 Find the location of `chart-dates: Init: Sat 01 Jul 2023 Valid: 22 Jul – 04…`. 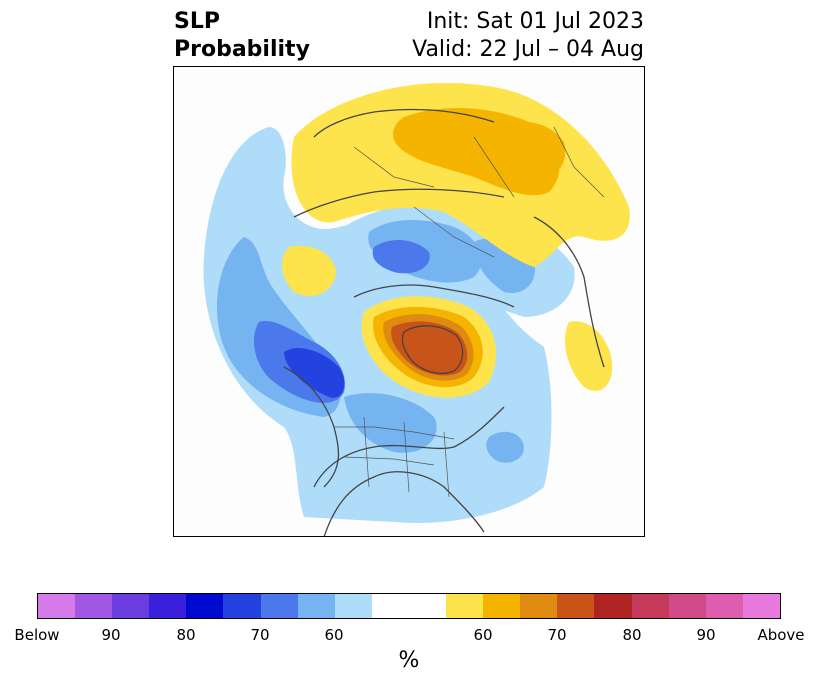

chart-dates: Init: Sat 01 Jul 2023 Valid: 22 Jul – 04… is located at coordinates (528, 36).